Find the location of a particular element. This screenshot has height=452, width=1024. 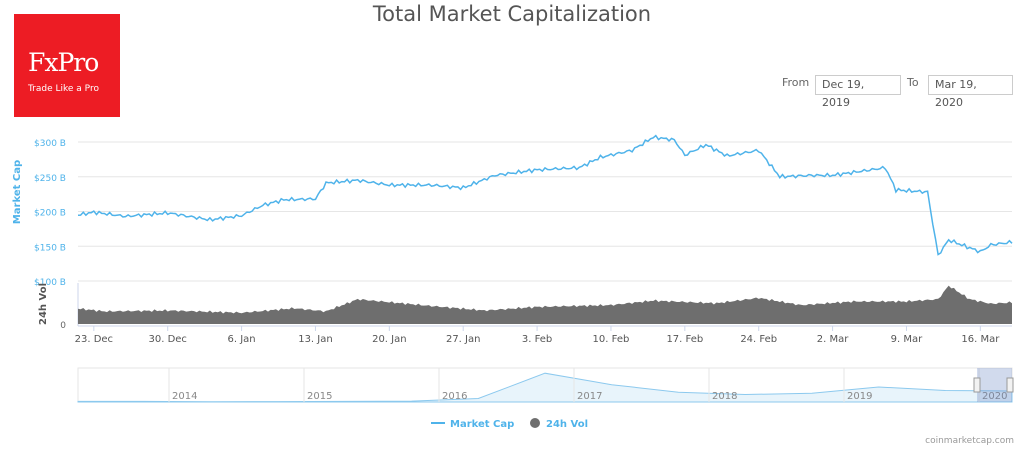

x-tick-label: 6. Jan is located at coordinates (242, 339).